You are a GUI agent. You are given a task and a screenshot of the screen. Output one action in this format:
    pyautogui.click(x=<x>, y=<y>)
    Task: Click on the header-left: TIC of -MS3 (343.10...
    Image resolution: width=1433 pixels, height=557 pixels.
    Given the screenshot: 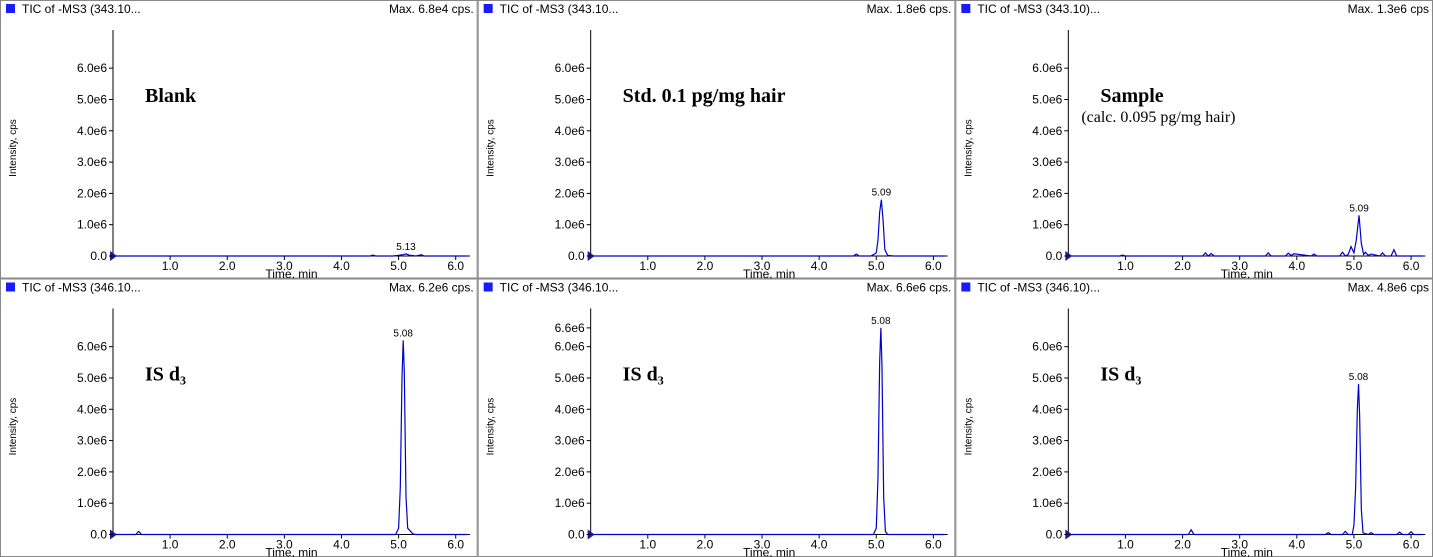 What is the action you would take?
    pyautogui.click(x=559, y=9)
    